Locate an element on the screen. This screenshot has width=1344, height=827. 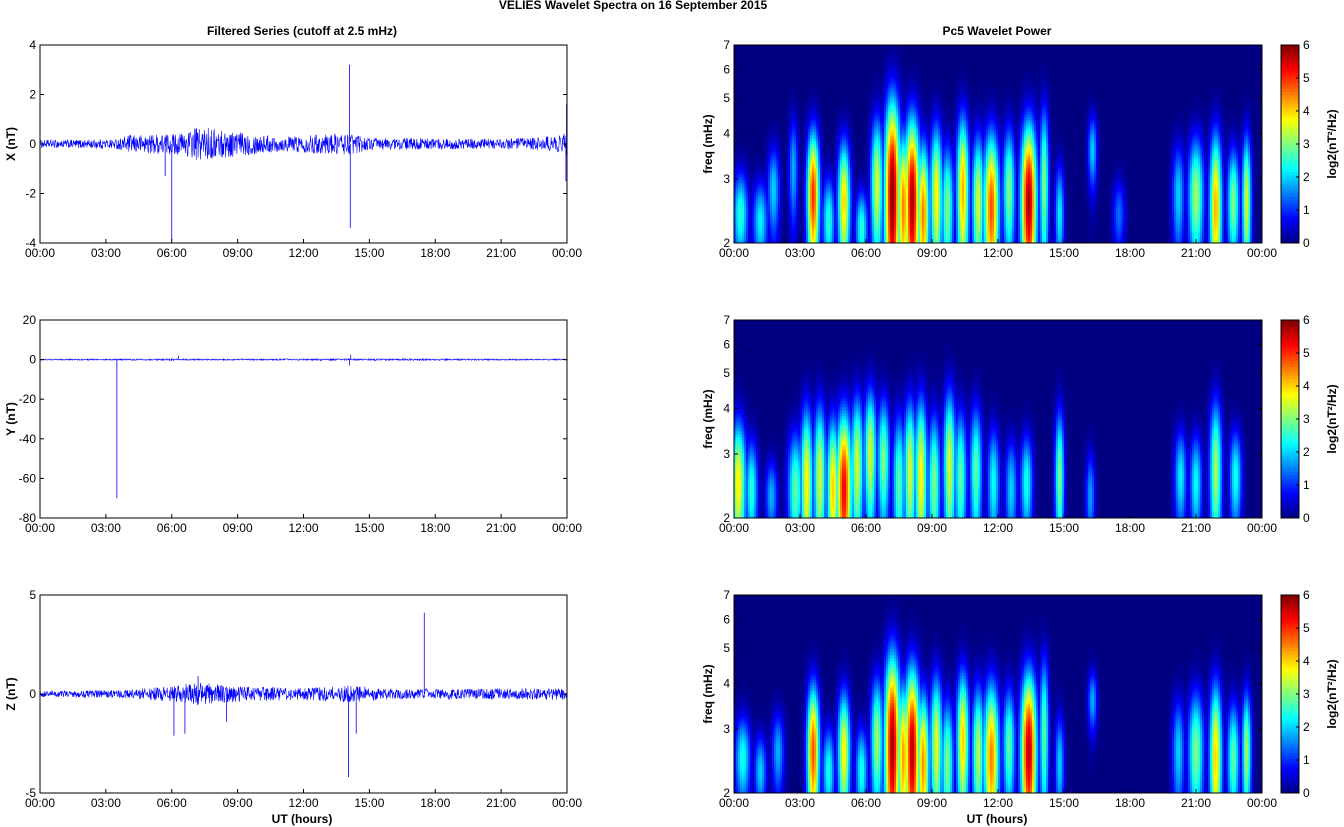
plot-area is located at coordinates (303, 419).